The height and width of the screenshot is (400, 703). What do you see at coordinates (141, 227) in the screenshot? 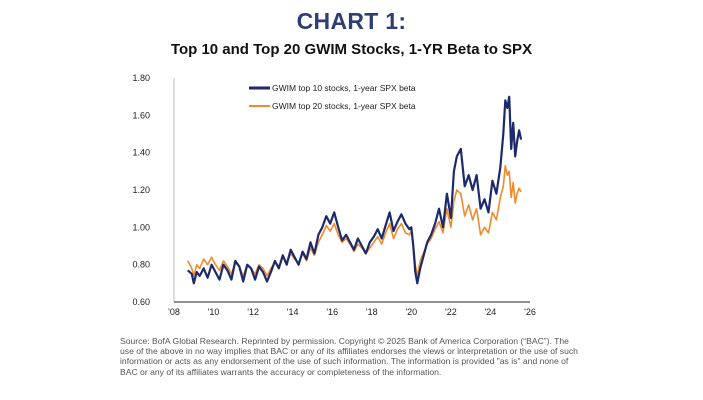
I see `y-tick-label: 1.00` at bounding box center [141, 227].